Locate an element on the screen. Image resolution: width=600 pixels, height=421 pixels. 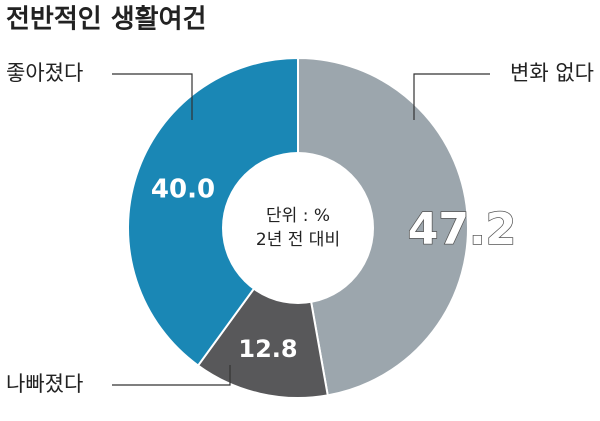
category-label: 변화 없다 is located at coordinates (552, 73).